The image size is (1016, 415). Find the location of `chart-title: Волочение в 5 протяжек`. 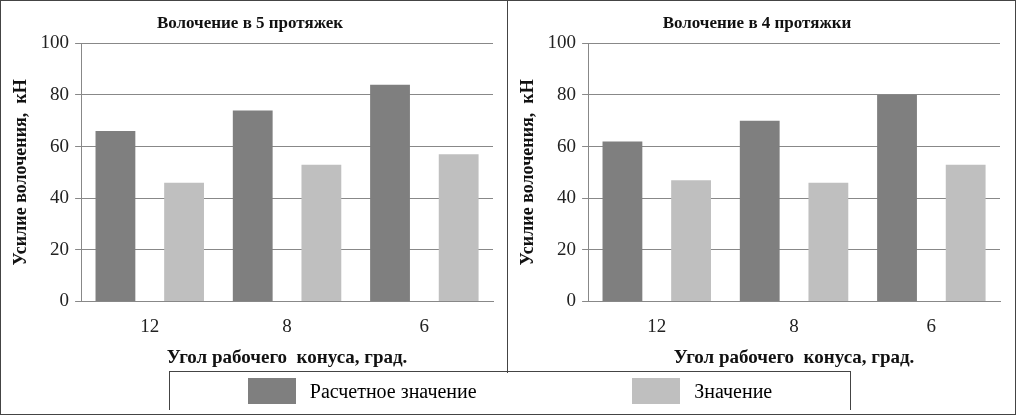

chart-title: Волочение в 5 протяжек is located at coordinates (250, 22).